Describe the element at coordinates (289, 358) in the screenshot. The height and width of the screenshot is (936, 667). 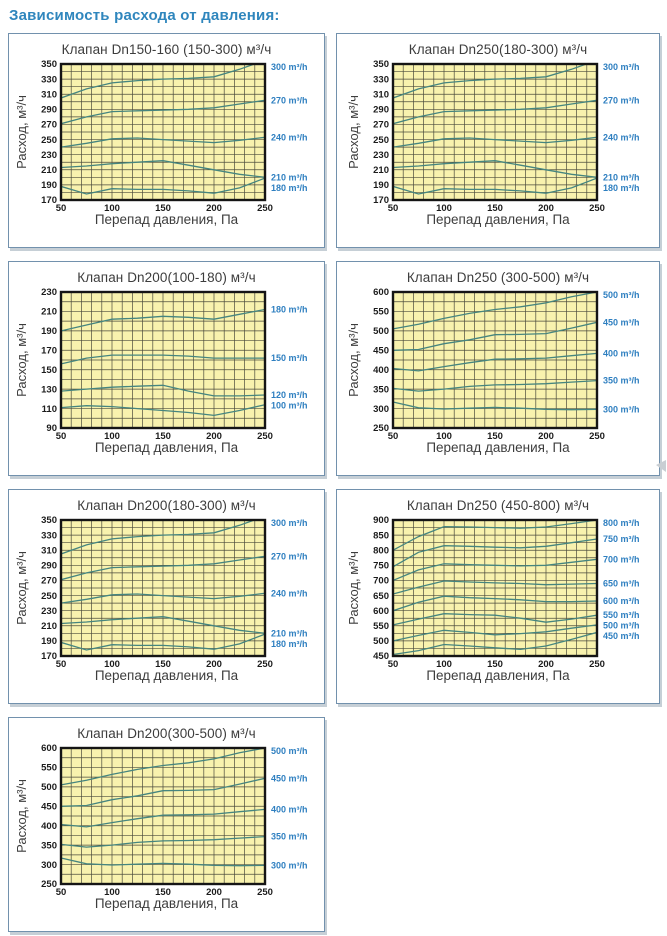
I see `series-label: 150 m³/h` at that location.